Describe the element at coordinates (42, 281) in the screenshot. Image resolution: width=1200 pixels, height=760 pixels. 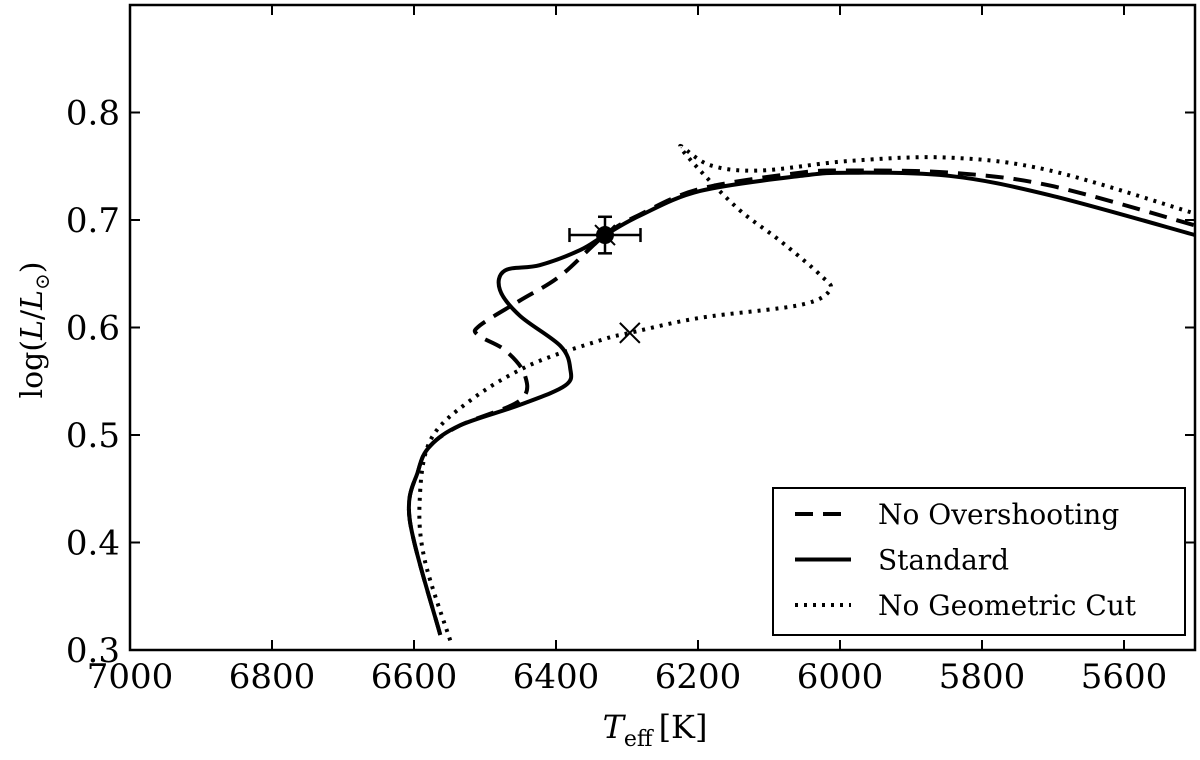
I see `y-label-sun-sub: ⊙` at that location.